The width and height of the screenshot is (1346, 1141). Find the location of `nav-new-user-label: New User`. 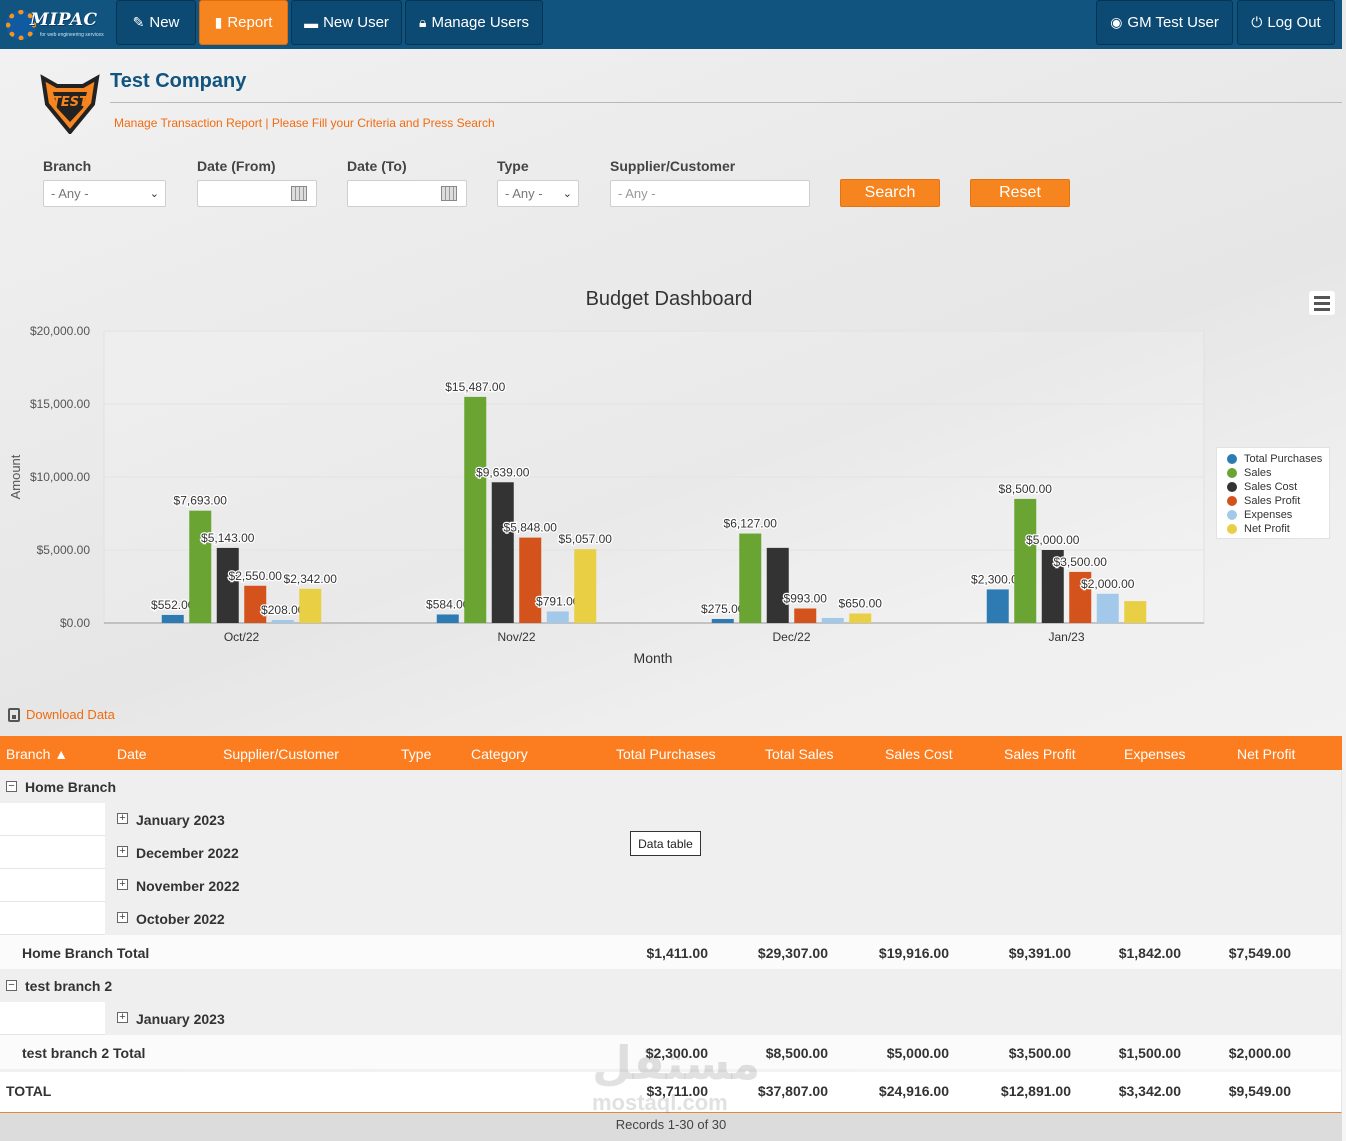

nav-new-user-label: New User is located at coordinates (356, 22).